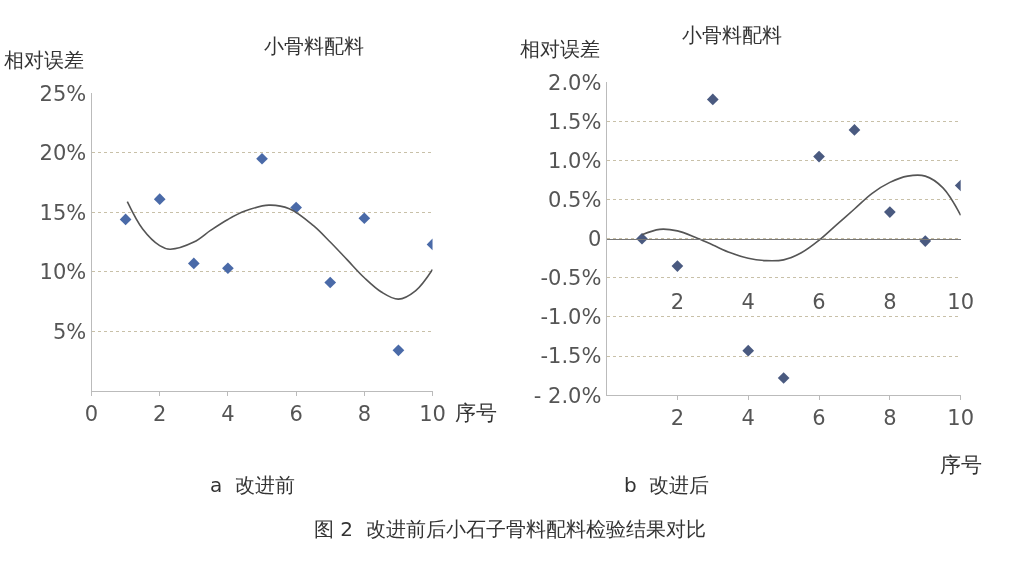 This screenshot has height=577, width=1026. What do you see at coordinates (677, 301) in the screenshot?
I see `x2-tick-label: 2` at bounding box center [677, 301].